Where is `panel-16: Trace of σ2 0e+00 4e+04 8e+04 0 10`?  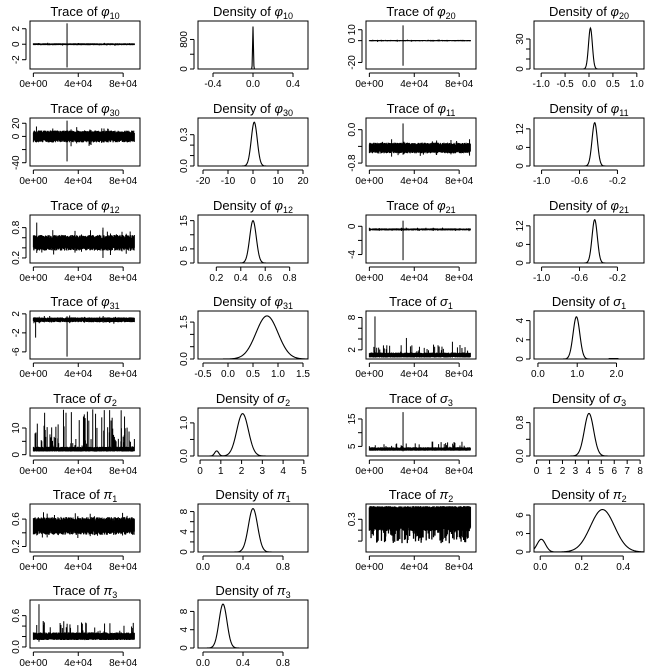 panel-16: Trace of σ2 0e+00 4e+04 8e+04 0 10 is located at coordinates (76, 434).